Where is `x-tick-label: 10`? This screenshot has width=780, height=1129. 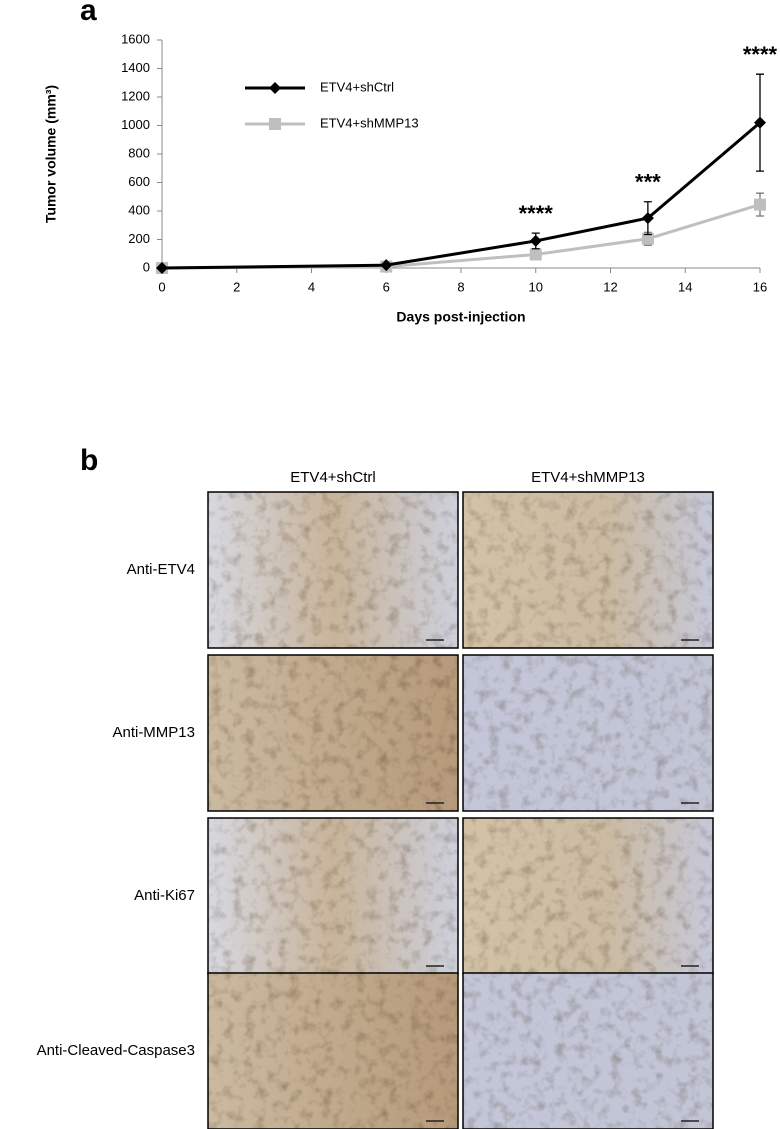 x-tick-label: 10 is located at coordinates (536, 286).